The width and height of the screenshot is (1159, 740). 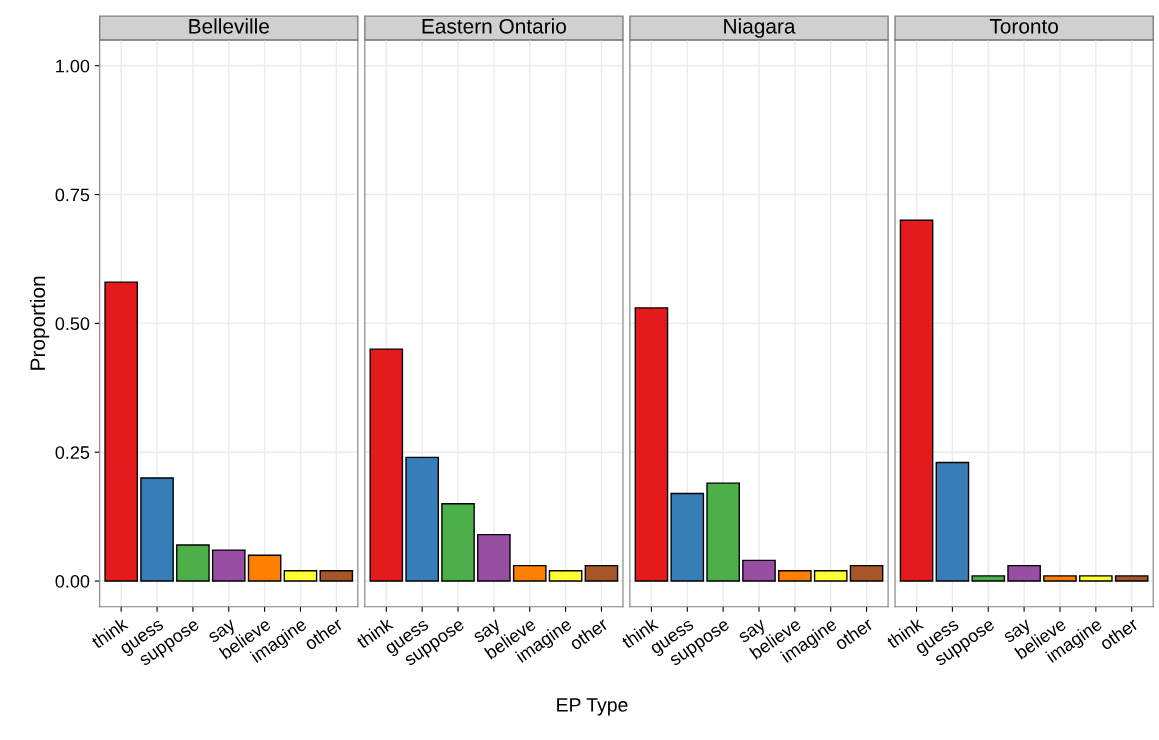 What do you see at coordinates (73, 66) in the screenshot?
I see `y-tick-label: 1.00` at bounding box center [73, 66].